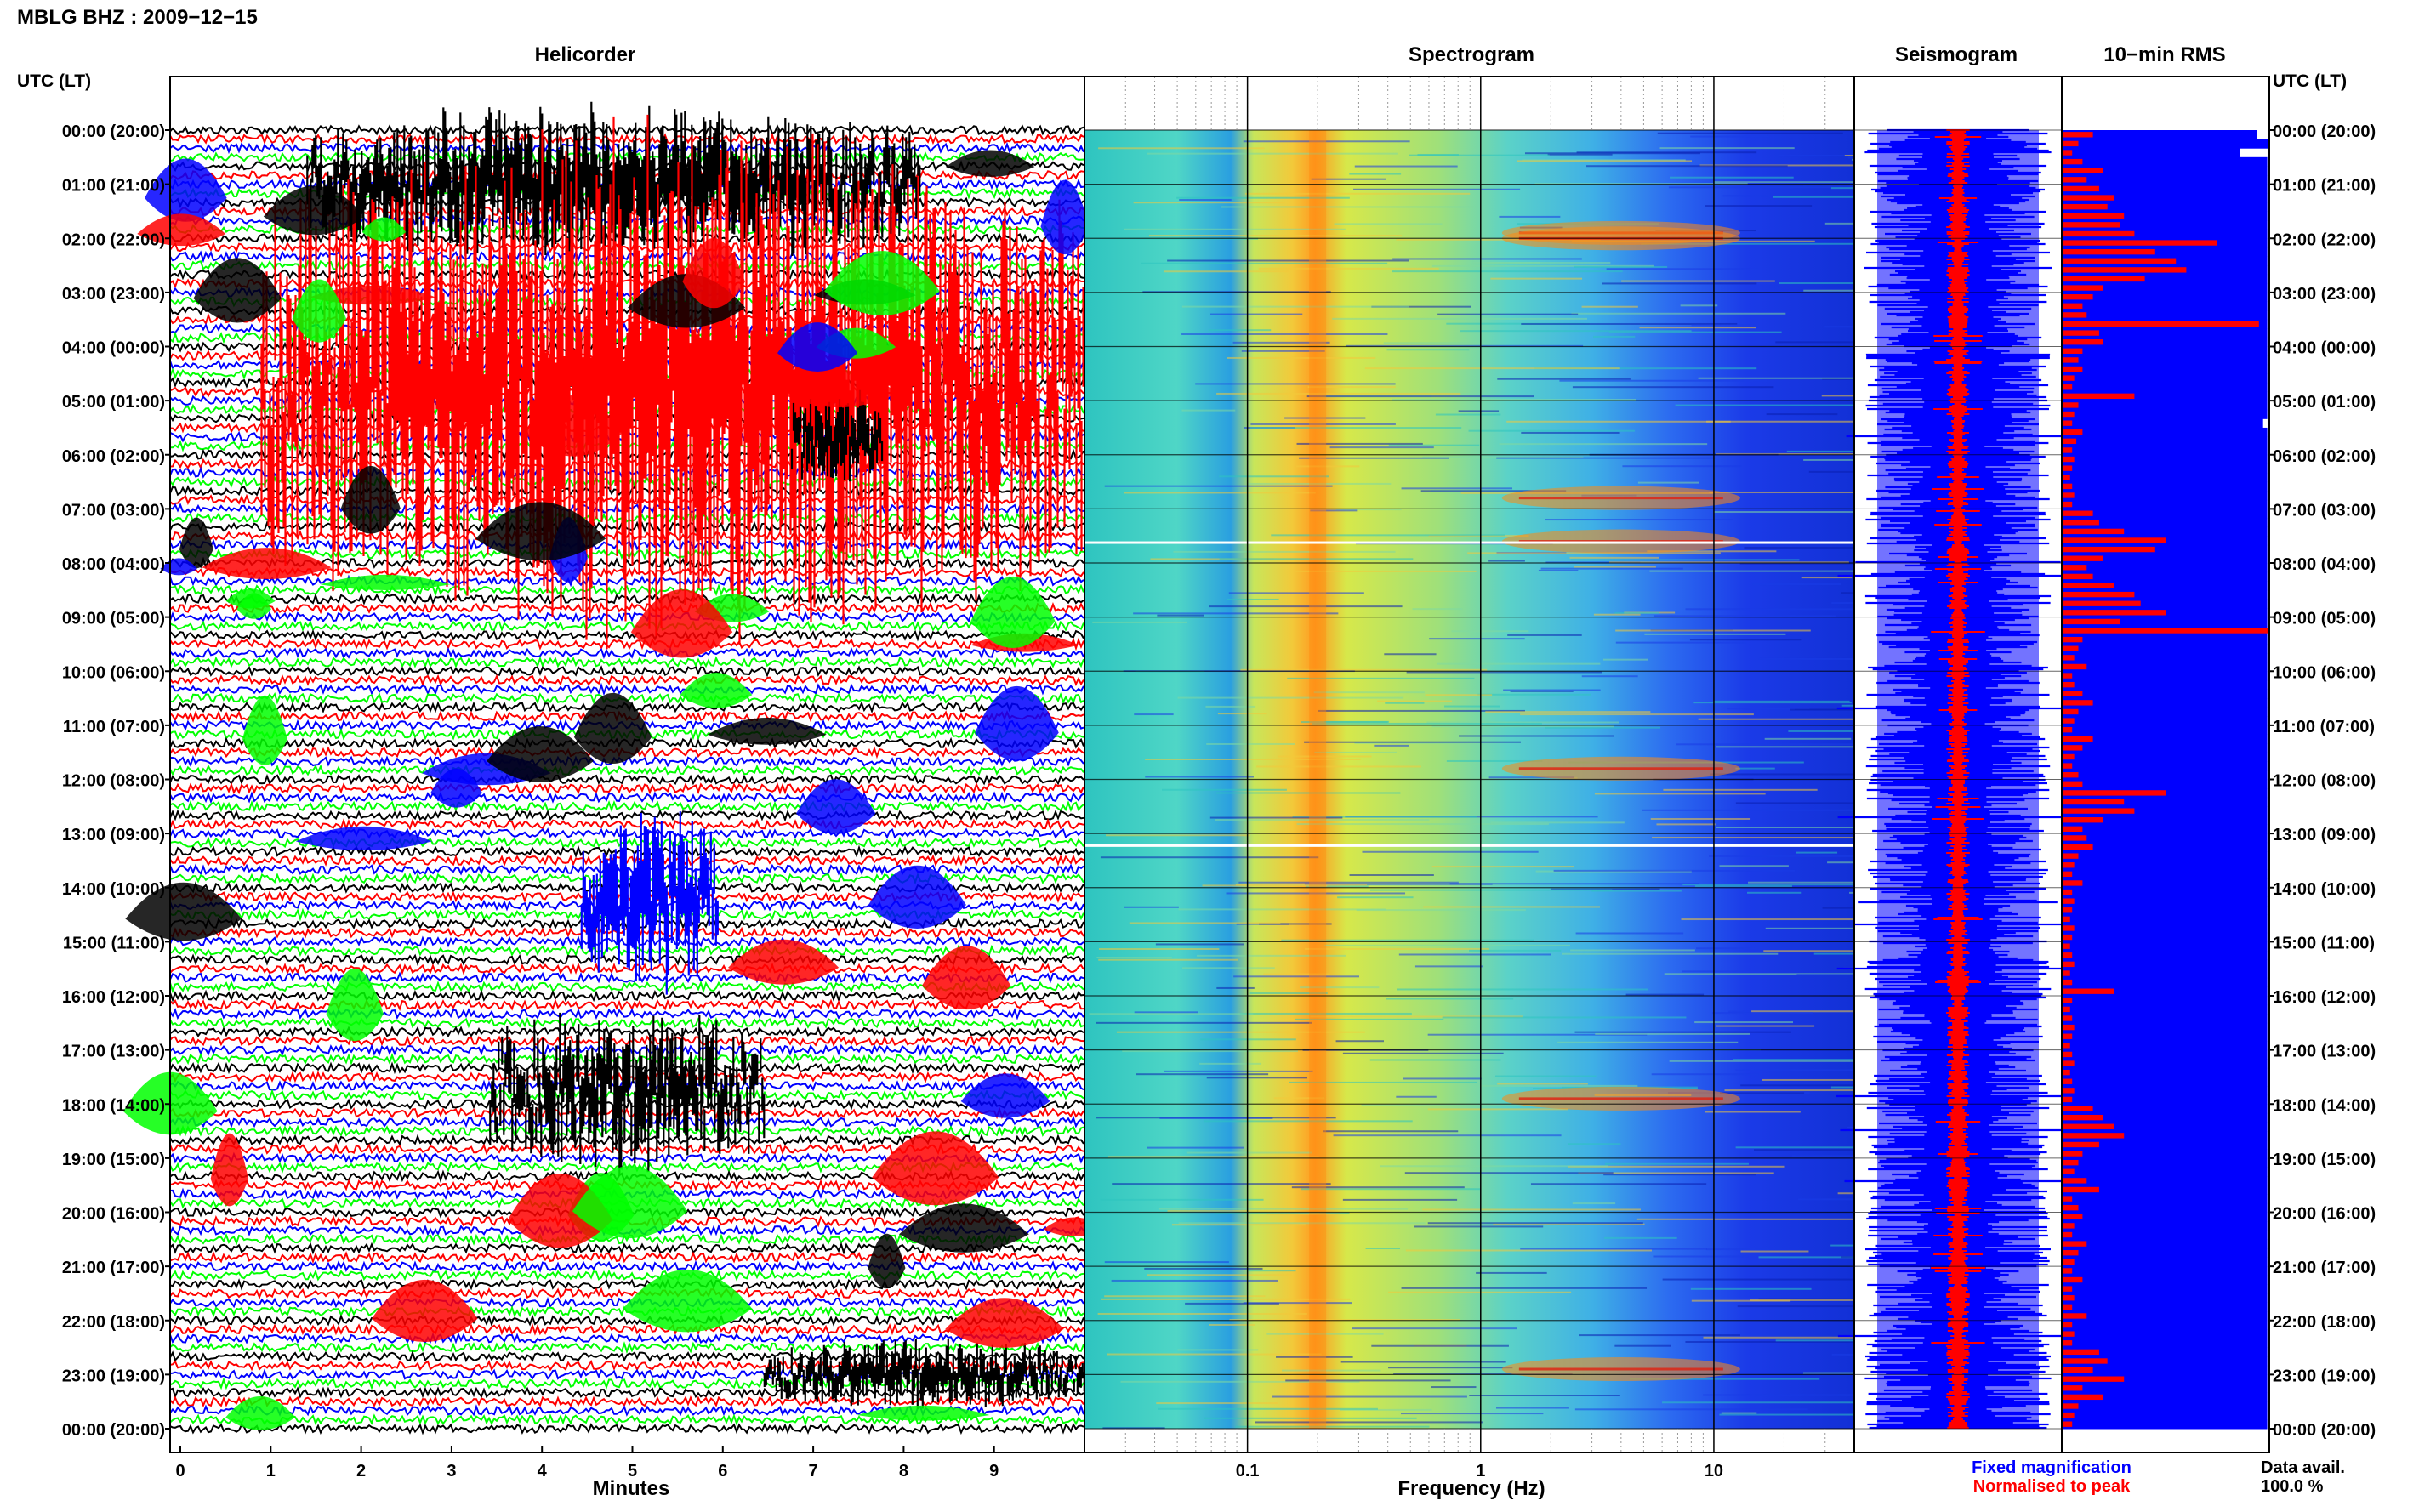 The image size is (2419, 1512). What do you see at coordinates (585, 54) in the screenshot?
I see `helicorder-title: Helicorder` at bounding box center [585, 54].